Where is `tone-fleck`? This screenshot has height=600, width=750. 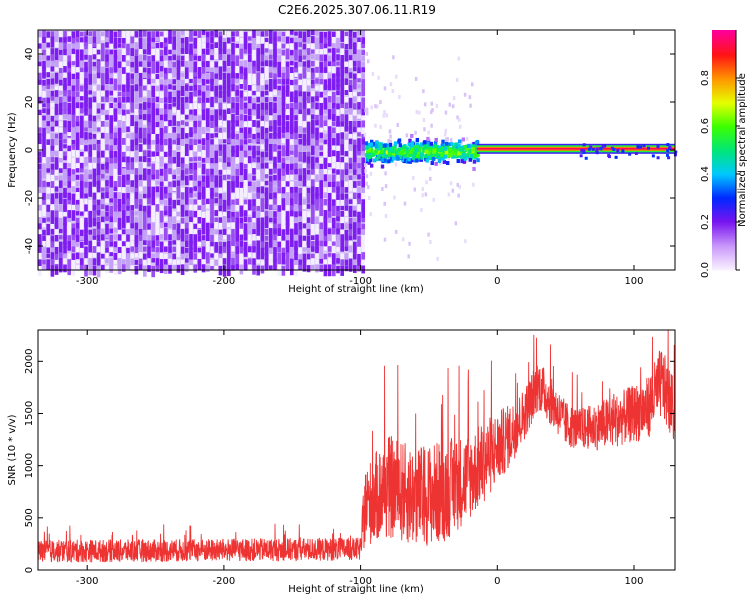 tone-fleck is located at coordinates (658, 147).